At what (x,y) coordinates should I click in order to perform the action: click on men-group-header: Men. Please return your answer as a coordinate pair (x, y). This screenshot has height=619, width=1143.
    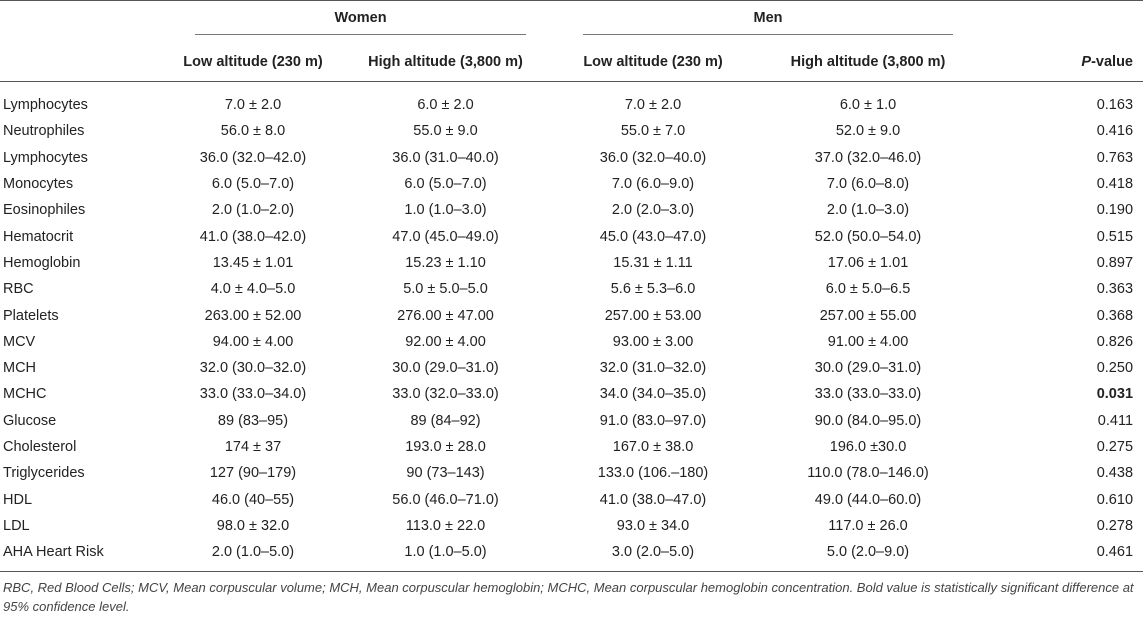
    Looking at the image, I should click on (768, 22).